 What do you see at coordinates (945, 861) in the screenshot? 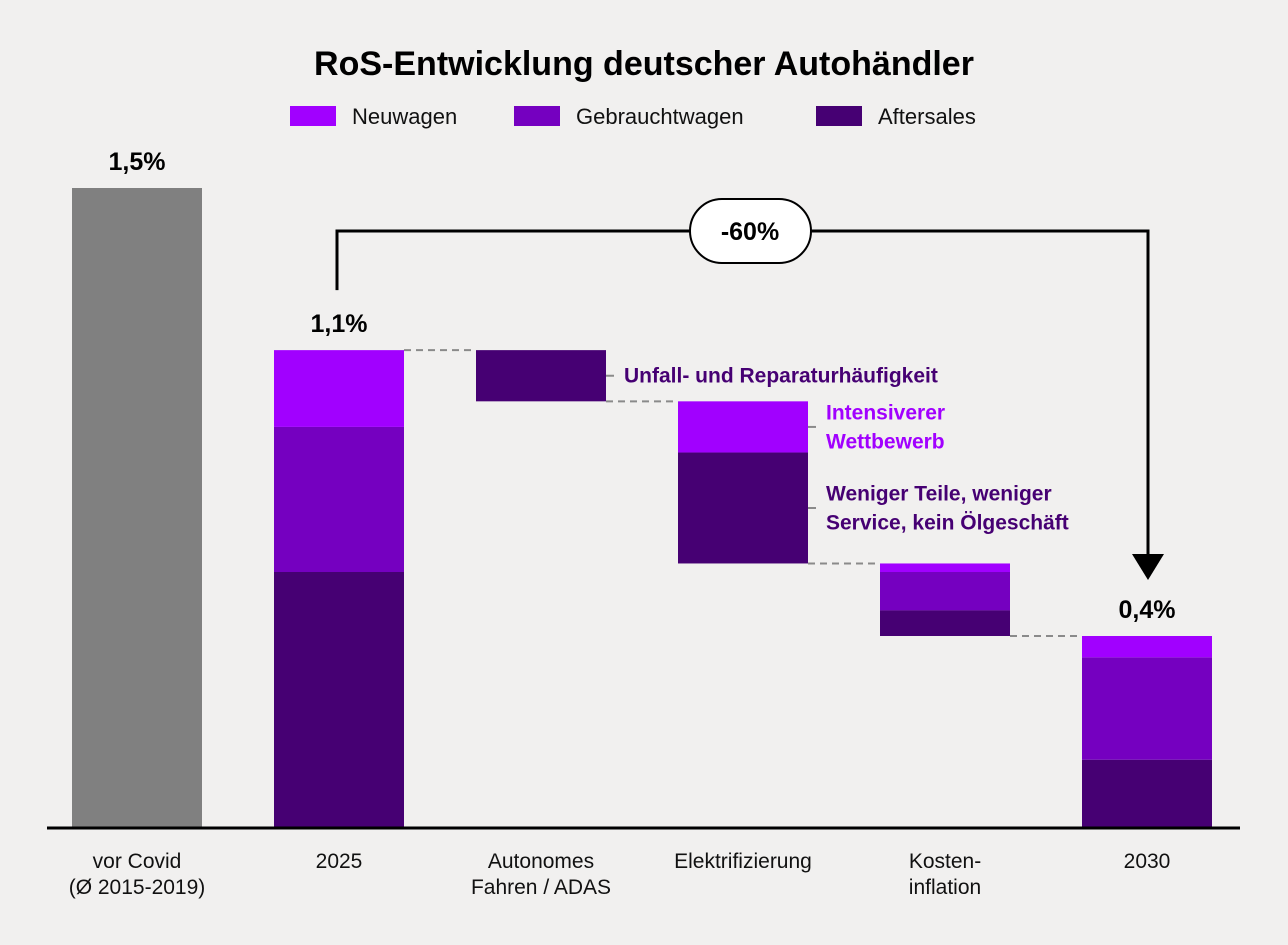
I see `category-label: Kosten-` at bounding box center [945, 861].